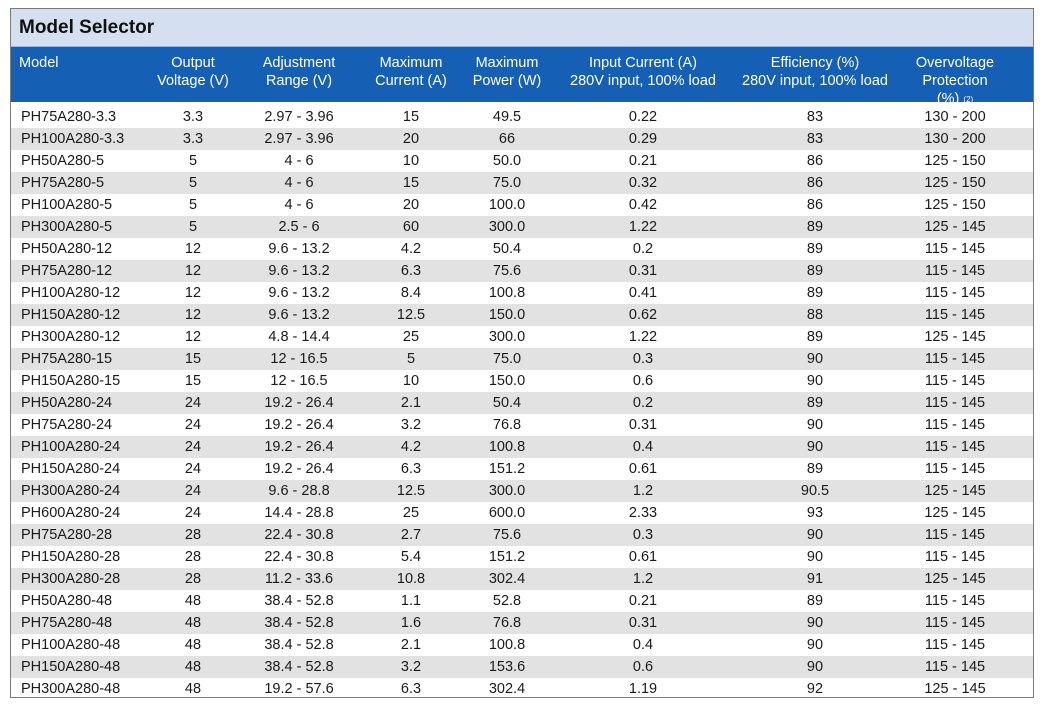 Image resolution: width=1046 pixels, height=710 pixels. I want to click on cell-maximum-power: 151.2, so click(507, 469).